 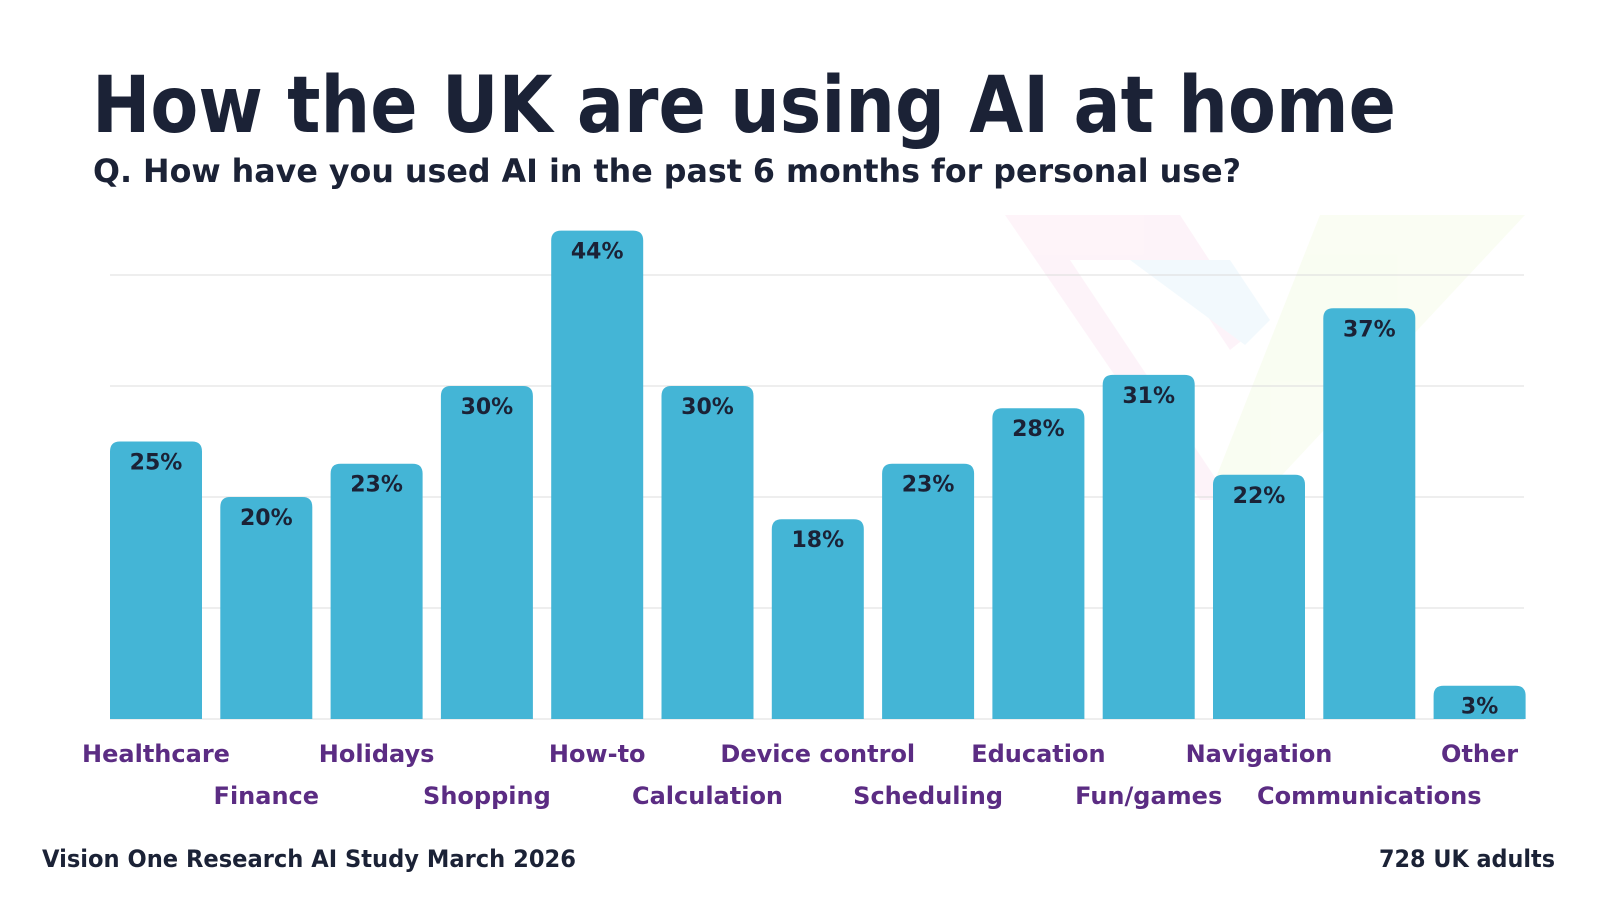 I want to click on category-label: Fun/games, so click(x=1148, y=796).